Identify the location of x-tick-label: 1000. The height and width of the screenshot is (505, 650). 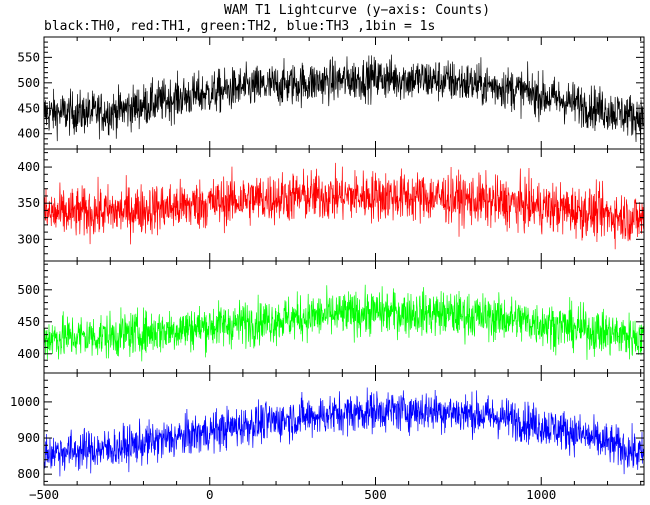
(541, 494).